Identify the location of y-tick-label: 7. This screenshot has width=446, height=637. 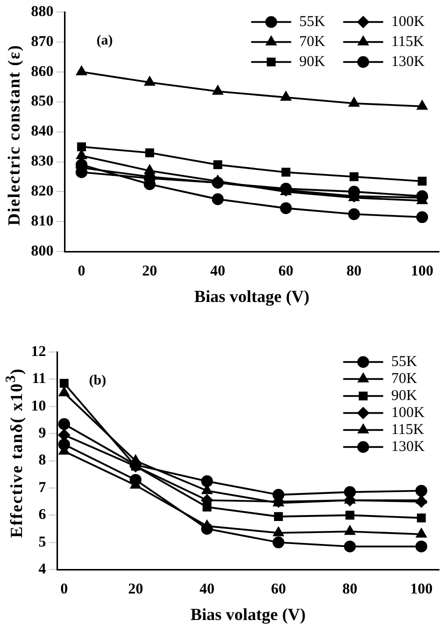
(42, 488).